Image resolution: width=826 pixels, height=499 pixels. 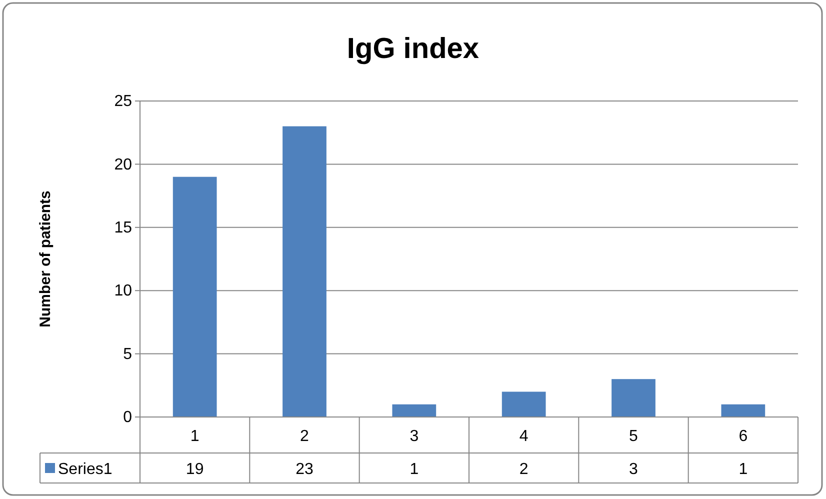 I want to click on x-tick-label: 3, so click(x=414, y=436).